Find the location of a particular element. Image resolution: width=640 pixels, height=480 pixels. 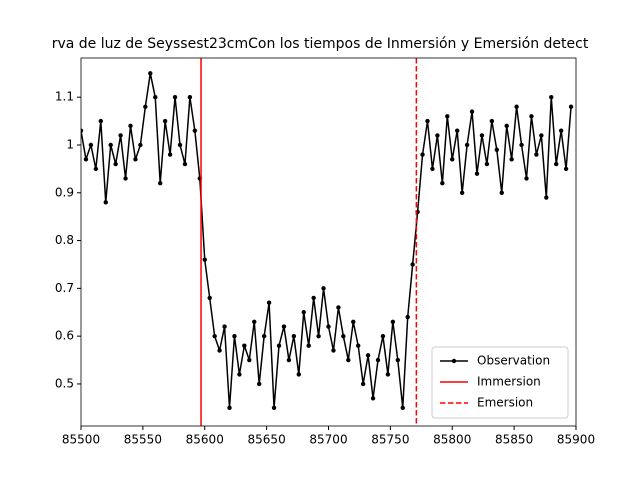

y-tick-label: 0.7 is located at coordinates (64, 288).